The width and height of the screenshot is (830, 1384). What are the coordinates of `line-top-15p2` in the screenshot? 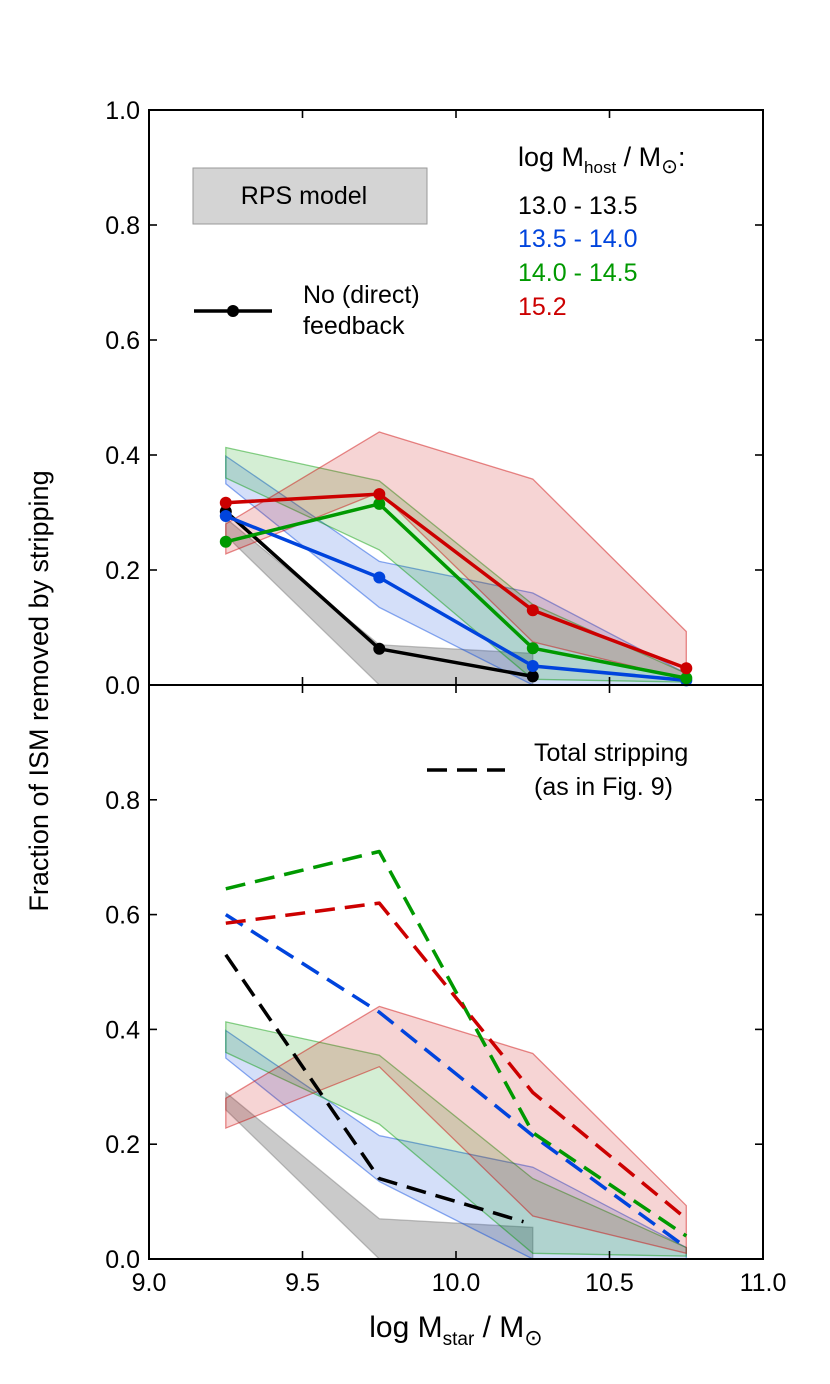 It's located at (456, 581).